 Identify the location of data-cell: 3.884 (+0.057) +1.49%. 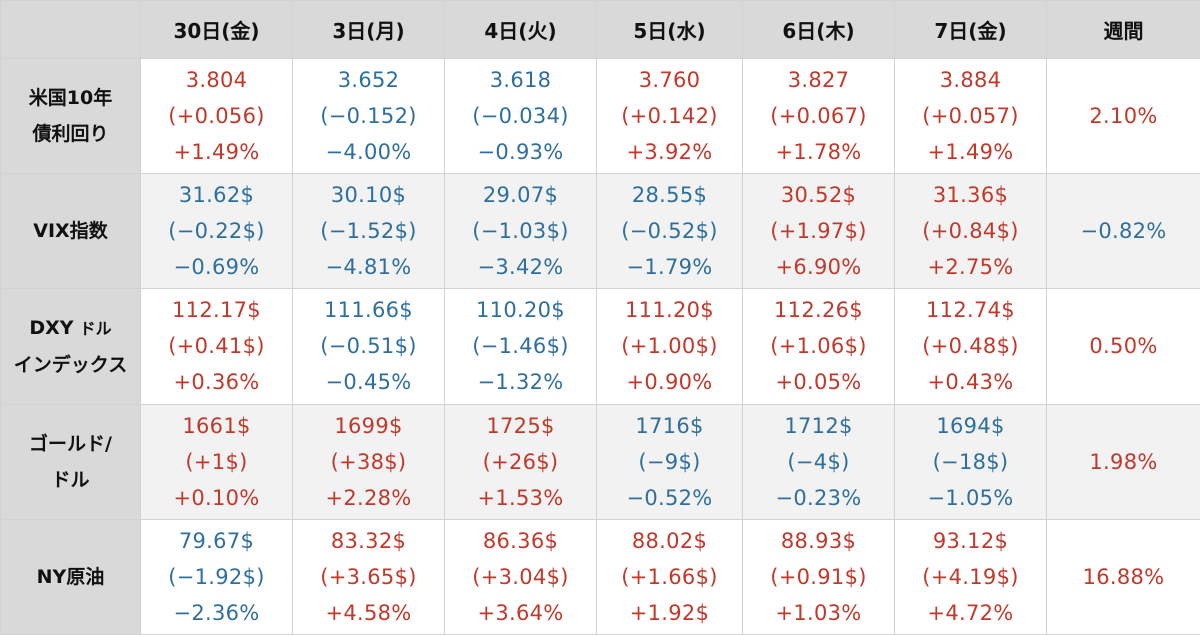
(970, 116).